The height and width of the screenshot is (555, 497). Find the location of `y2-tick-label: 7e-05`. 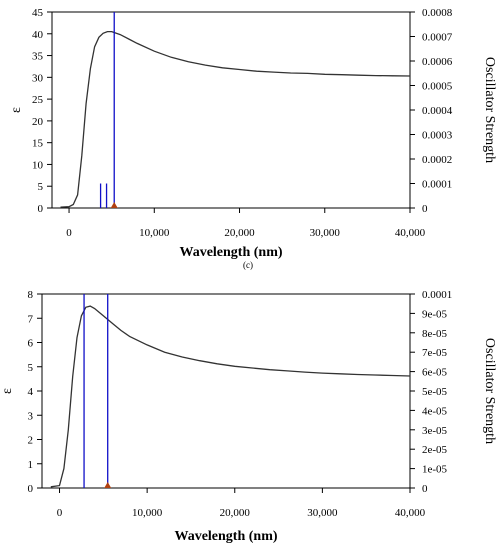

y2-tick-label: 7e-05 is located at coordinates (435, 353).